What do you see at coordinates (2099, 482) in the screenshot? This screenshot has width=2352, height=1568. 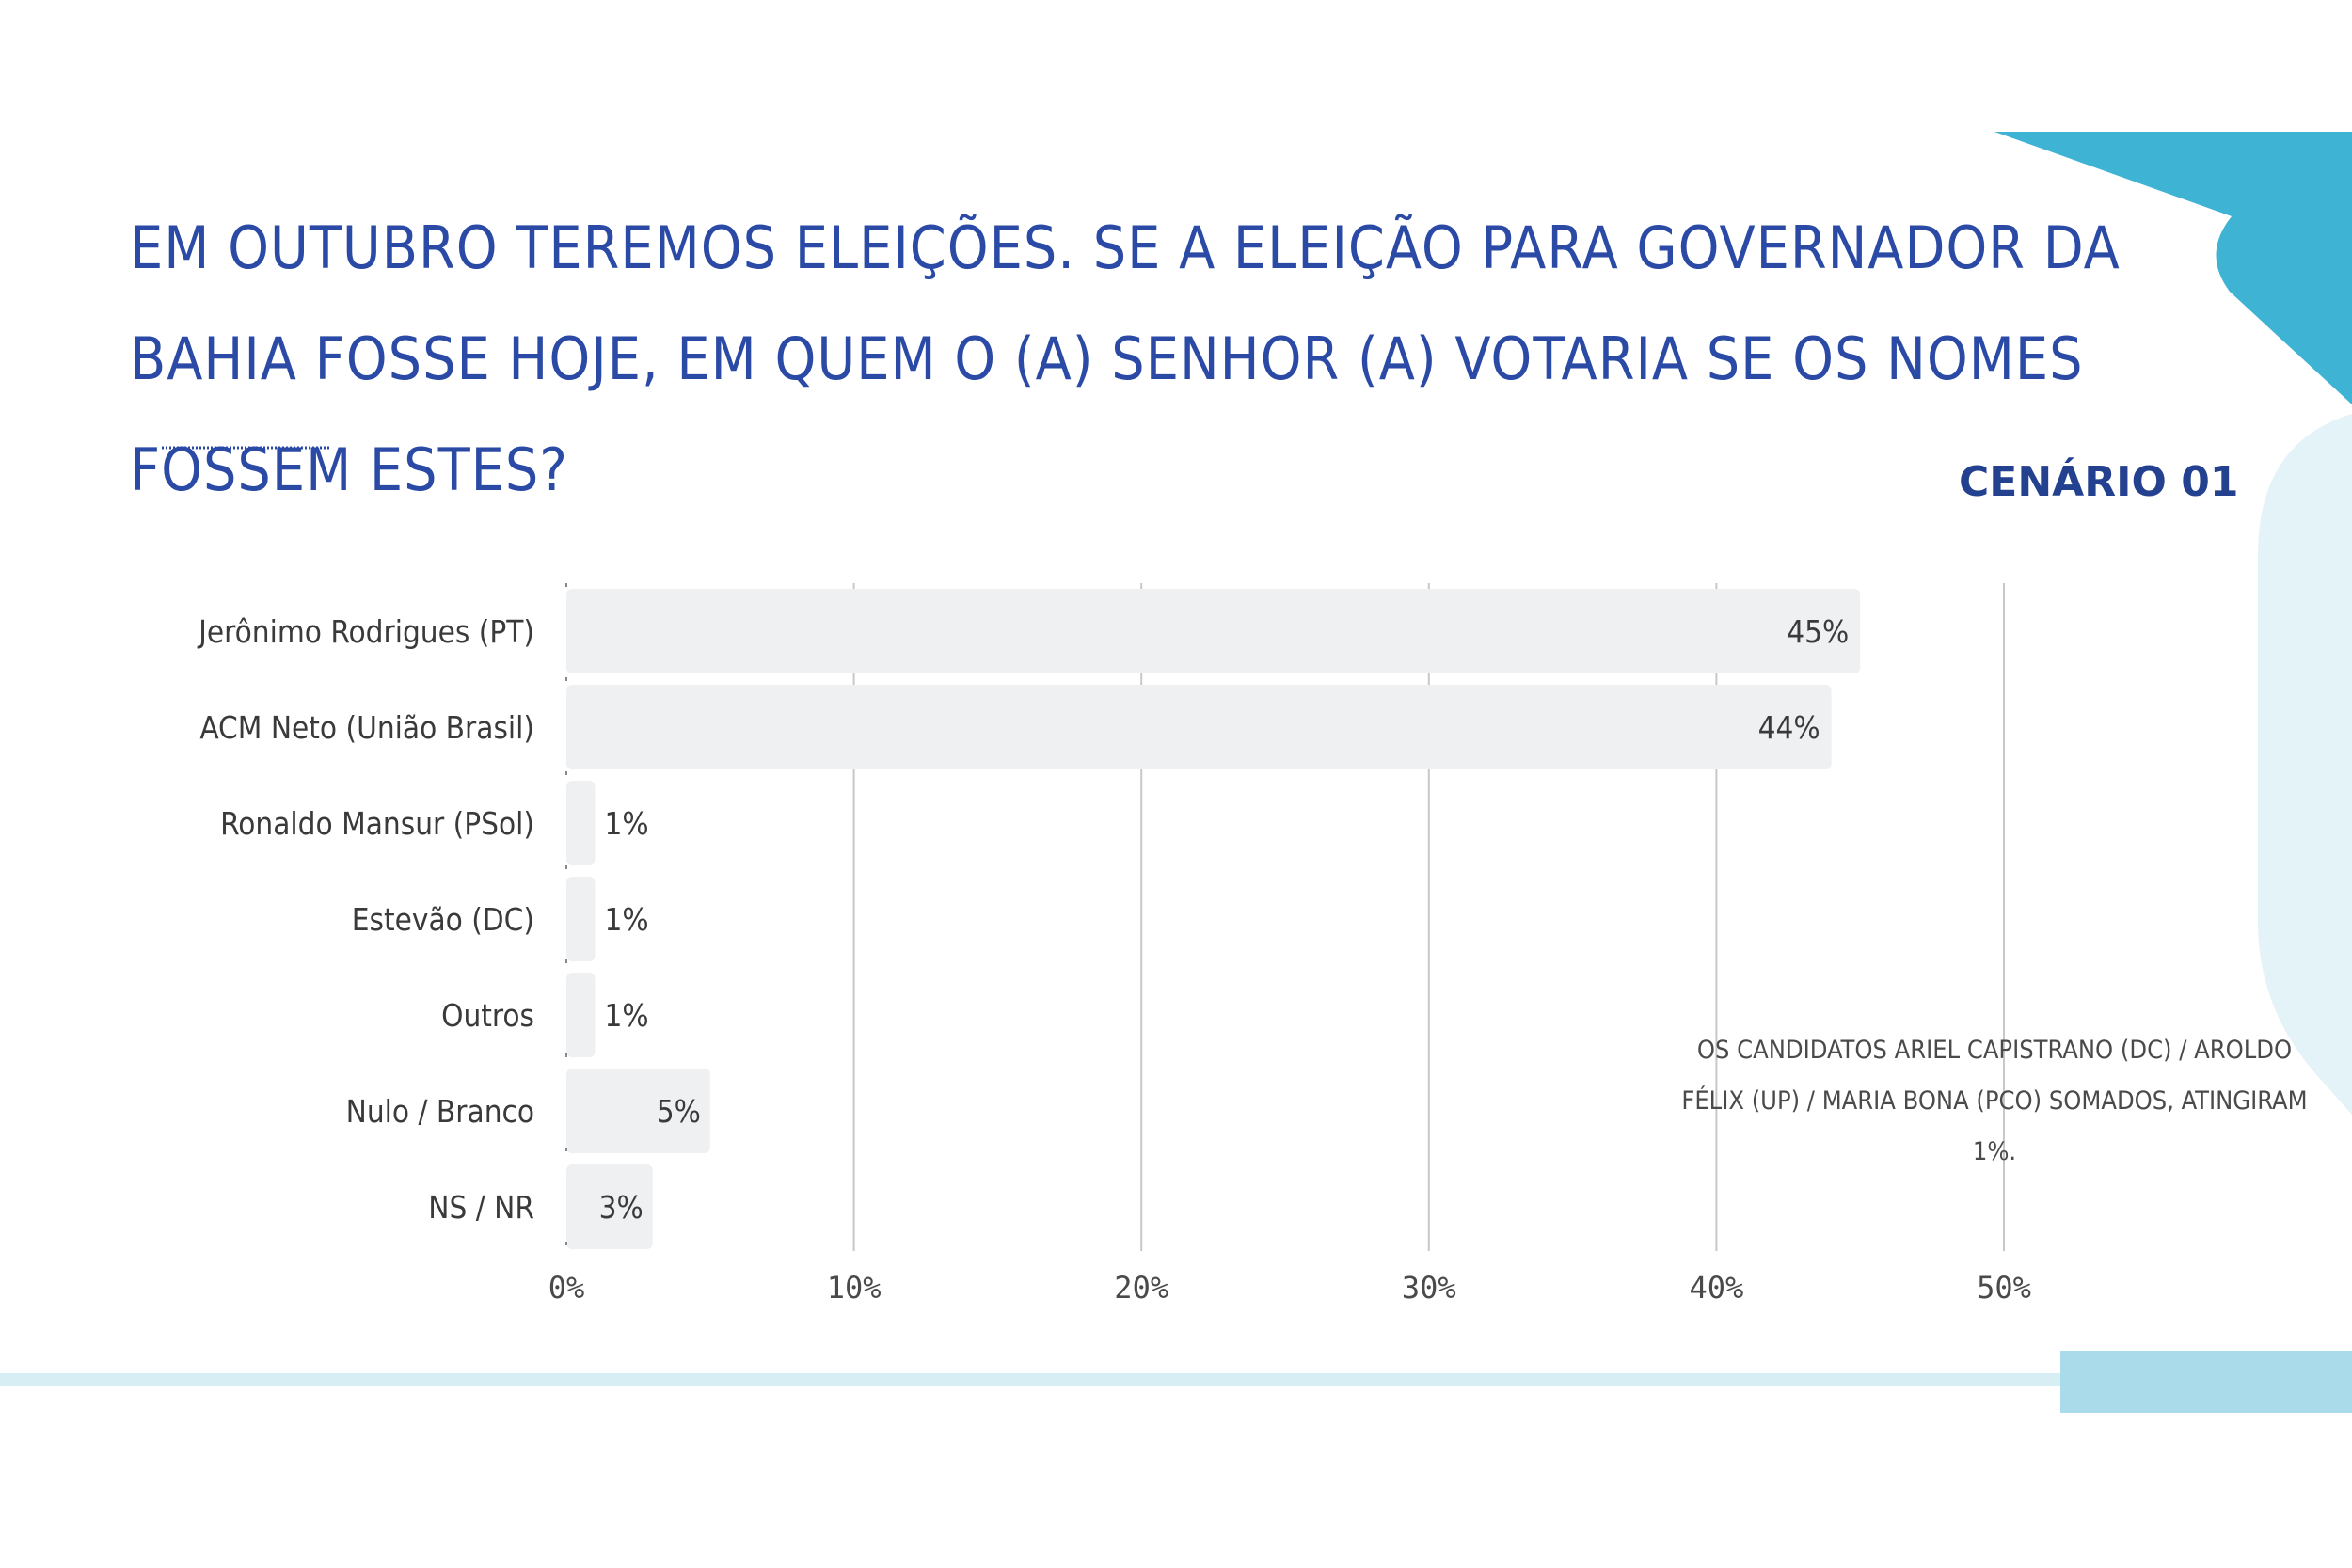 I see `scenario-label: CENÁRIO 01` at bounding box center [2099, 482].